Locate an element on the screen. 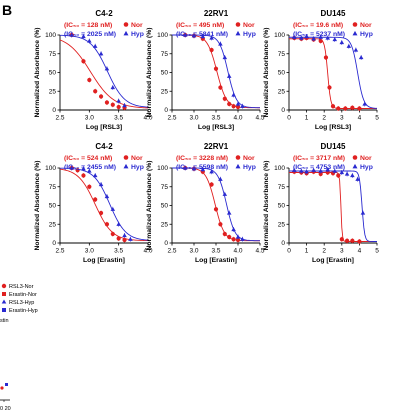 The height and width of the screenshot is (420, 420). legend-marker-erastin-hyp is located at coordinates (4, 310).